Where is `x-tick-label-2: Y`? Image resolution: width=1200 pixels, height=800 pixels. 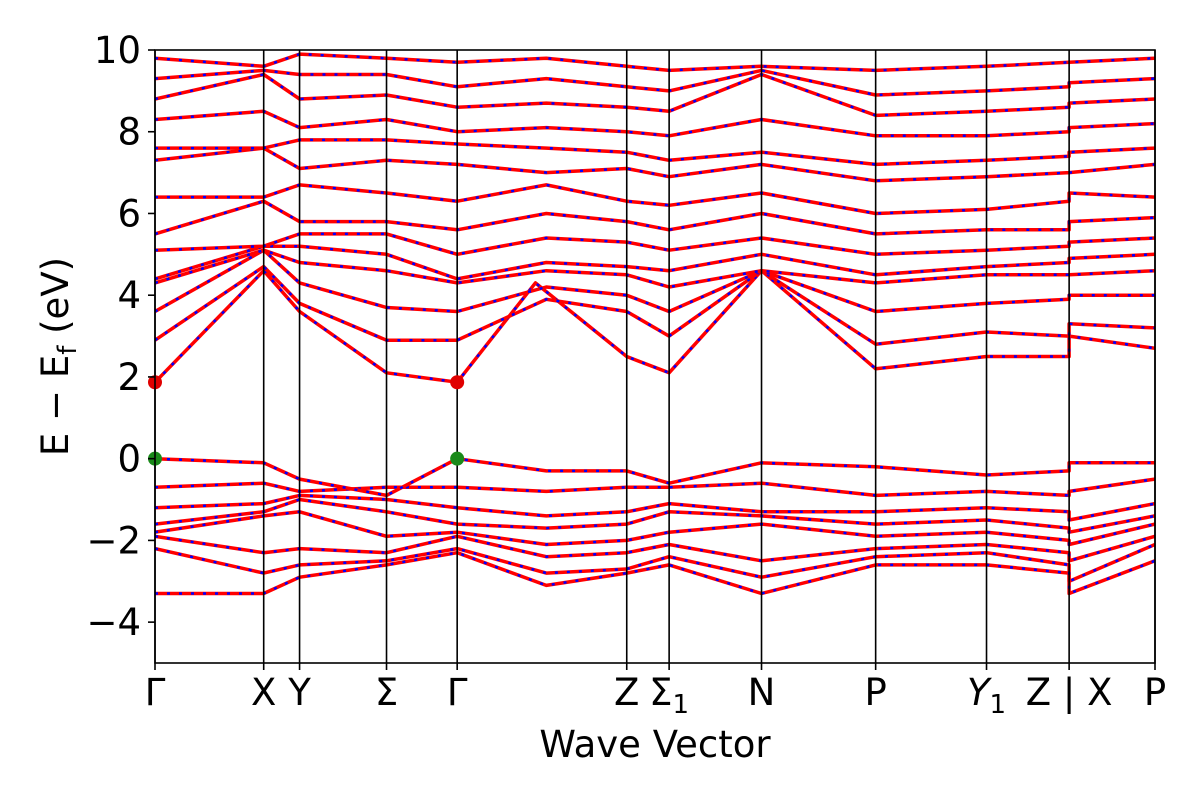
x-tick-label-2: Y is located at coordinates (299, 692).